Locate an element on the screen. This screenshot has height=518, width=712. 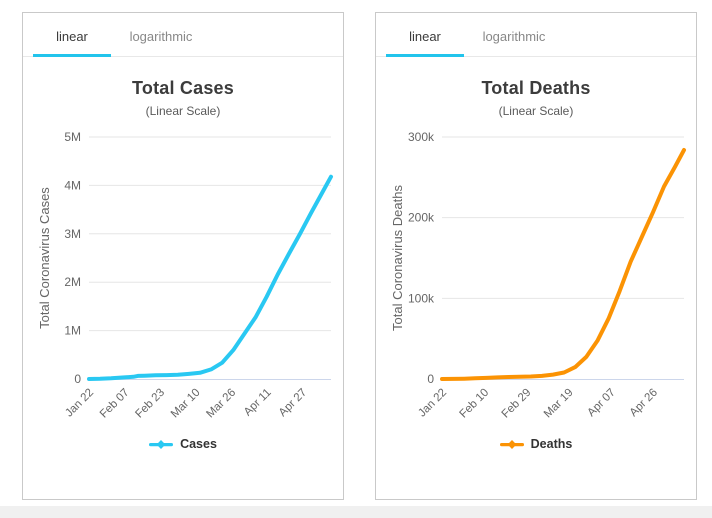
svg-text: Mar 19 is located at coordinates (559, 404).